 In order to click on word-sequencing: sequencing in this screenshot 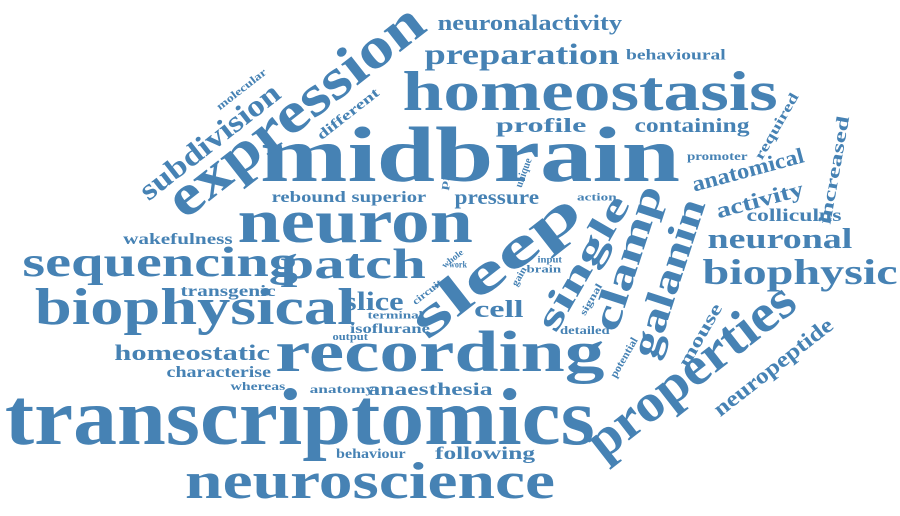, I will do `click(160, 263)`.